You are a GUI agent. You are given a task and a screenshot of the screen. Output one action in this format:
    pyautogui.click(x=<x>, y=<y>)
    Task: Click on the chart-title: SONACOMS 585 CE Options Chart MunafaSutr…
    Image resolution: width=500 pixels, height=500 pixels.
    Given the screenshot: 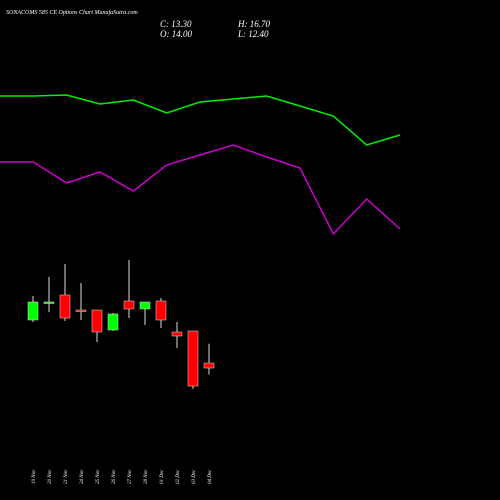 What is the action you would take?
    pyautogui.click(x=72, y=12)
    